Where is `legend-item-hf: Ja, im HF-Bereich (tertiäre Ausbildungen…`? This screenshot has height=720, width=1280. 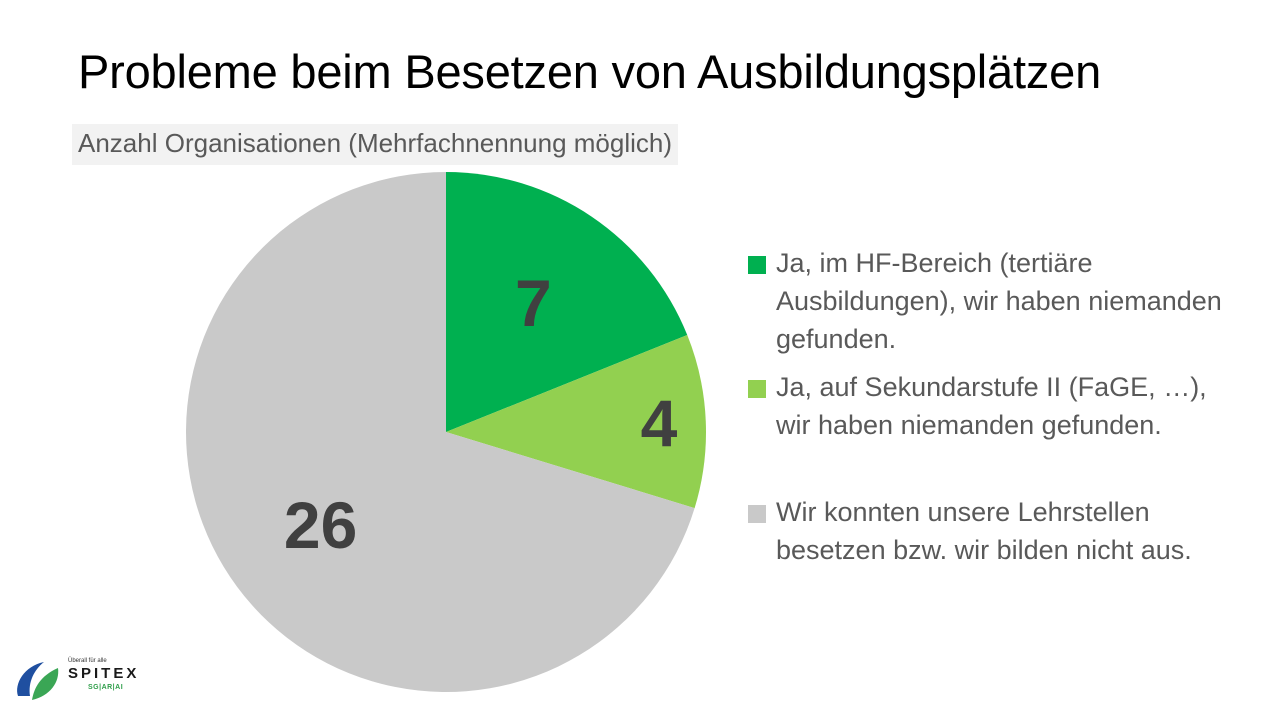 legend-item-hf: Ja, im HF-Bereich (tertiäre Ausbildungen… is located at coordinates (998, 301).